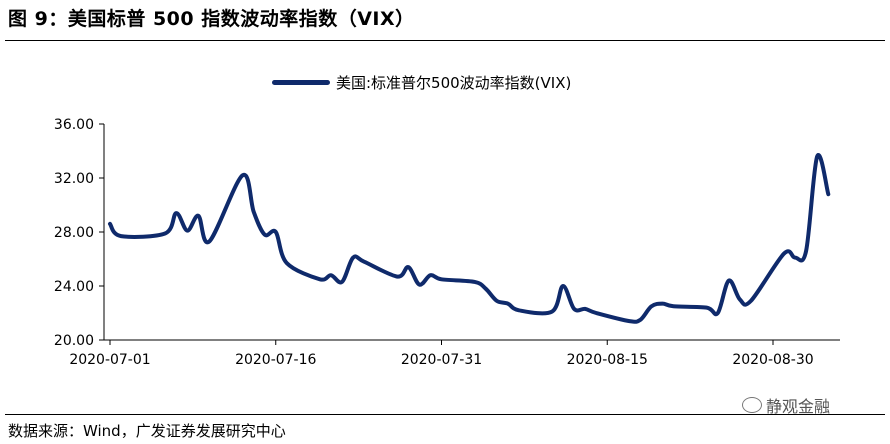  Describe the element at coordinates (275, 360) in the screenshot. I see `x-tick-label: 2020-07-16` at that location.